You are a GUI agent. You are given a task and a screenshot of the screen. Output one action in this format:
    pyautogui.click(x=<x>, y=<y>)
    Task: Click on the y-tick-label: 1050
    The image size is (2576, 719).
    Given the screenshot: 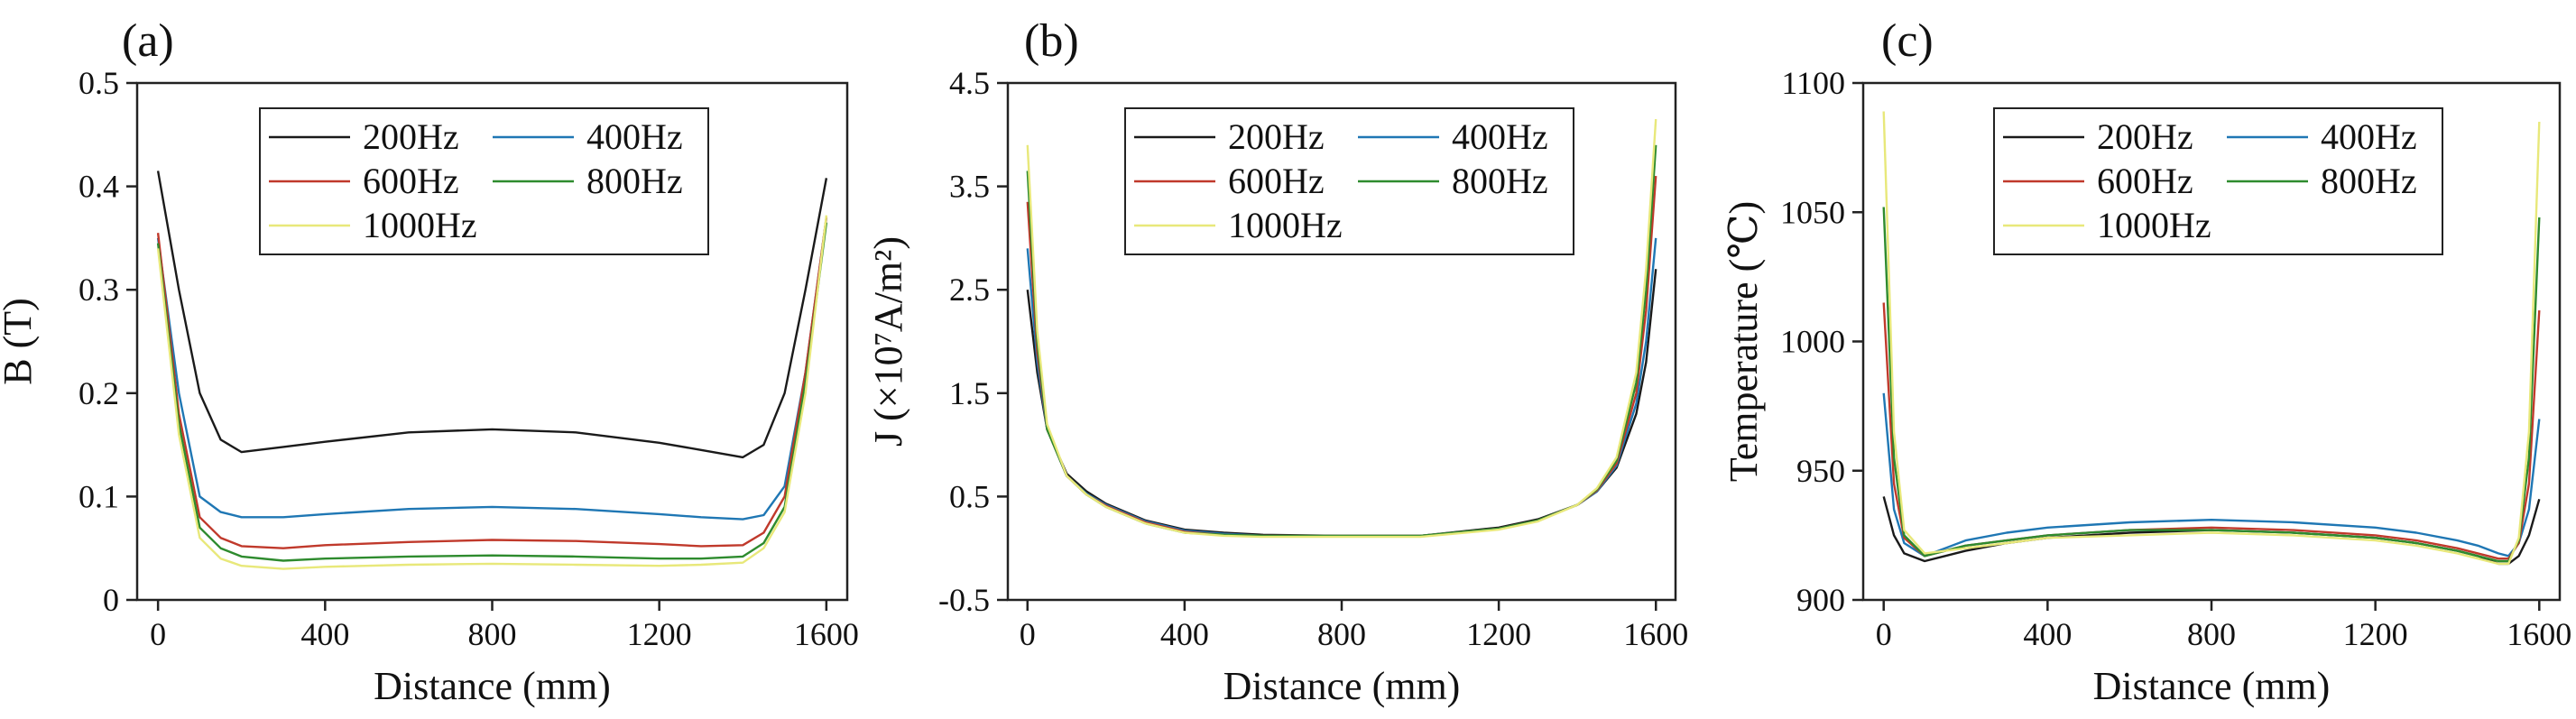 What is the action you would take?
    pyautogui.click(x=1812, y=212)
    